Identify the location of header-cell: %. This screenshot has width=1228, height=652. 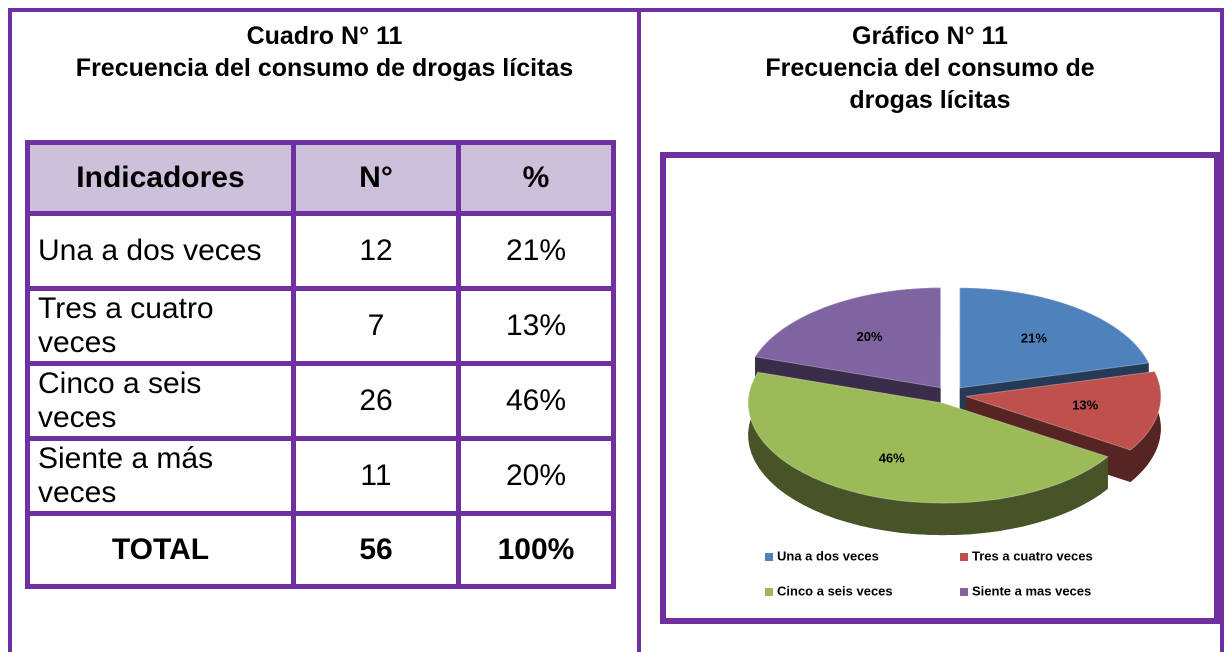
(536, 178).